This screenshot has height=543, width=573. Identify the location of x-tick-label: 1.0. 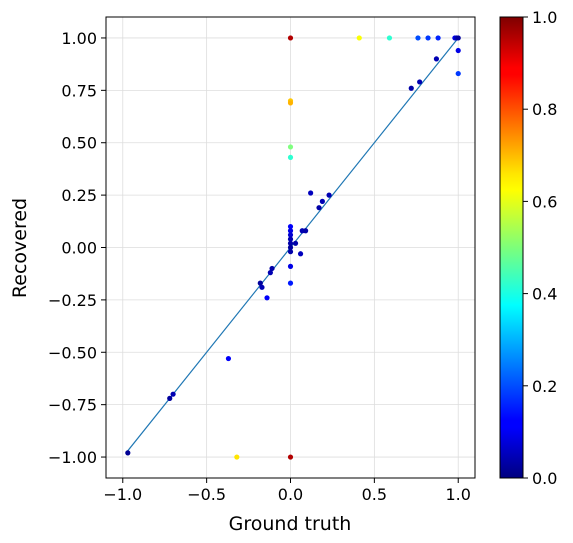
(458, 494).